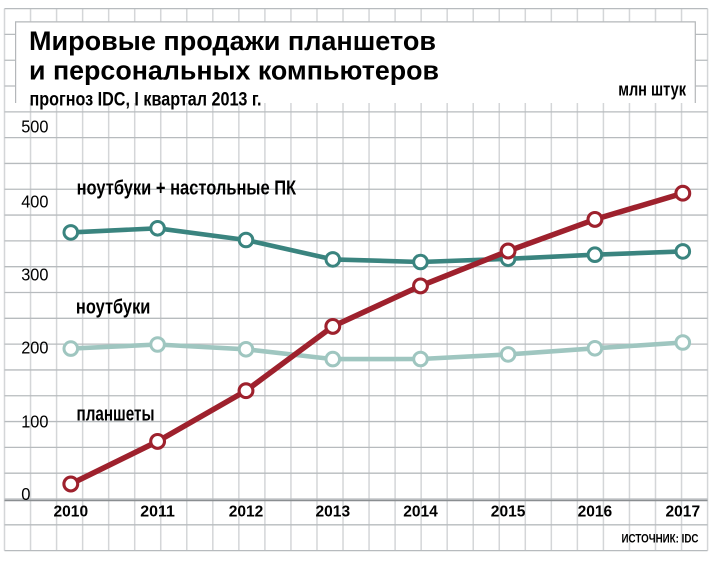 The image size is (716, 565). What do you see at coordinates (34, 126) in the screenshot?
I see `svg-text: 500` at bounding box center [34, 126].